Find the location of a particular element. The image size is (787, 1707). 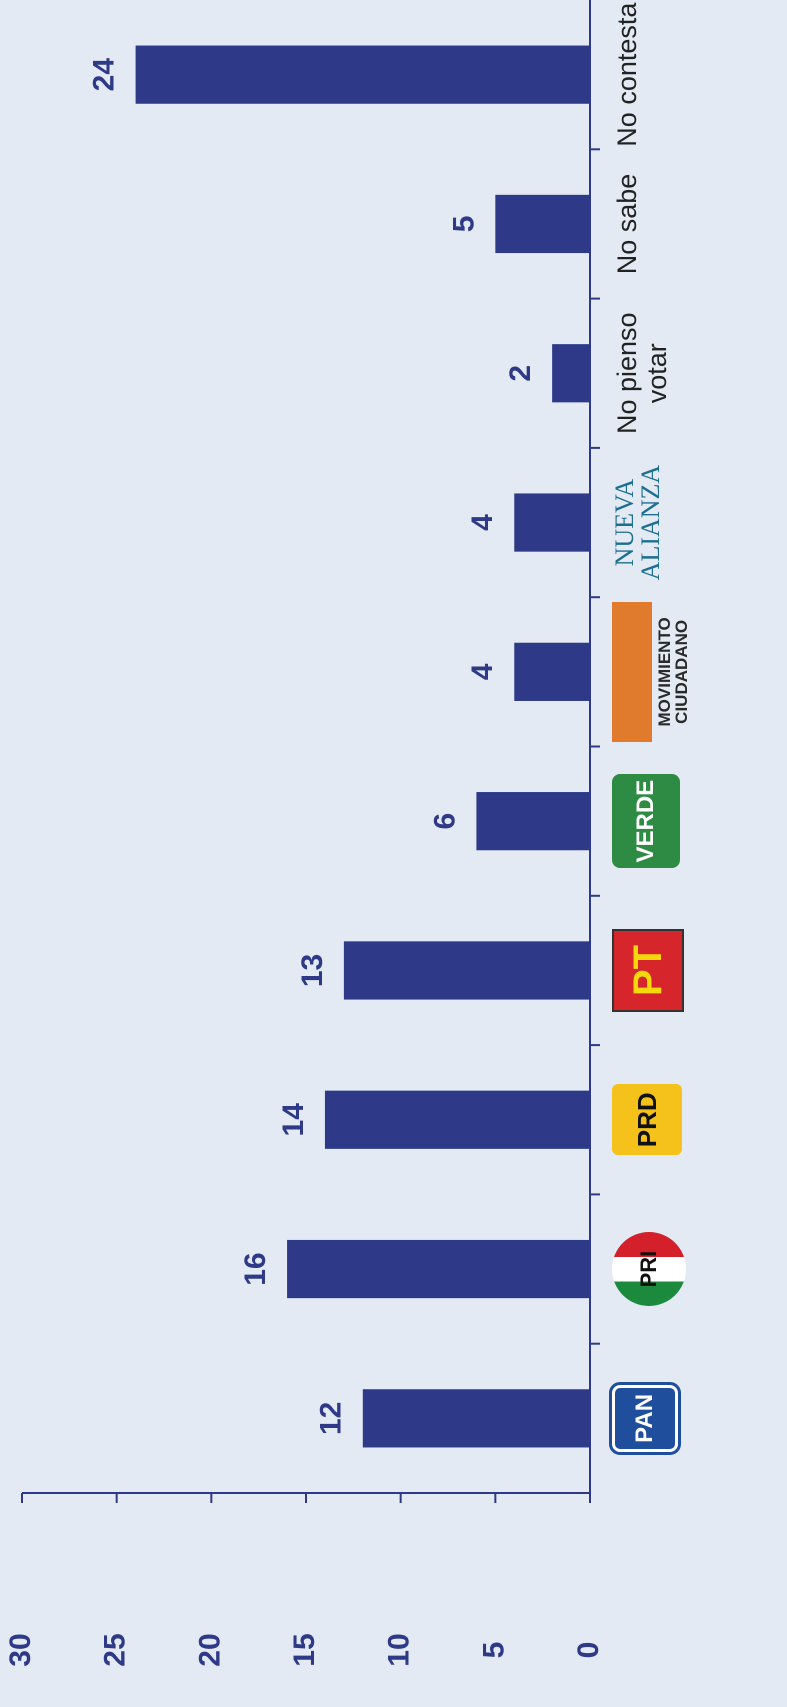

category-label: VERDE is located at coordinates (646, 821).